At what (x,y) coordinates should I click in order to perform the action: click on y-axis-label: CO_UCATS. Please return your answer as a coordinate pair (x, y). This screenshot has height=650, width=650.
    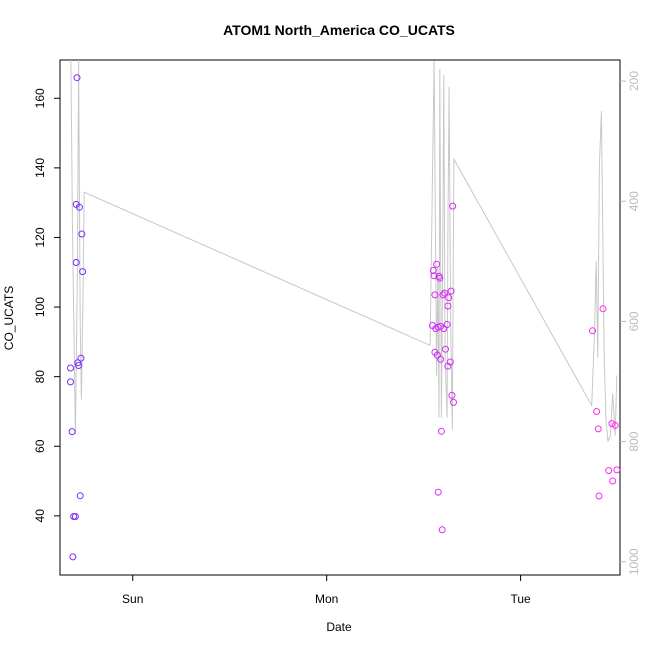
    Looking at the image, I should click on (9, 318).